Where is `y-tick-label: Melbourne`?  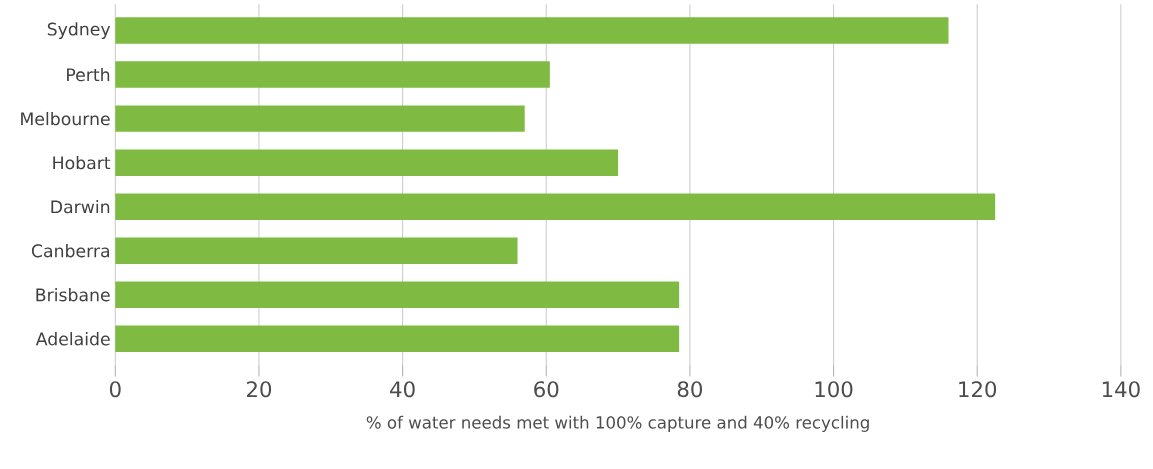 y-tick-label: Melbourne is located at coordinates (65, 118).